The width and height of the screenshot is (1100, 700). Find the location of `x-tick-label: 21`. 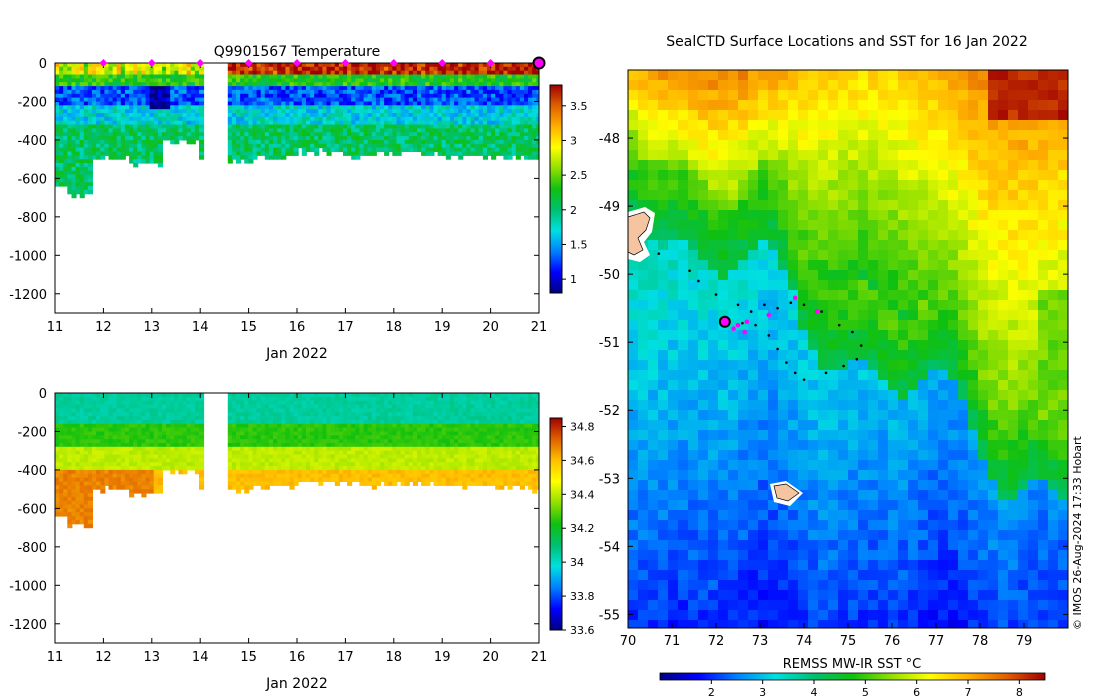

x-tick-label: 21 is located at coordinates (539, 327).